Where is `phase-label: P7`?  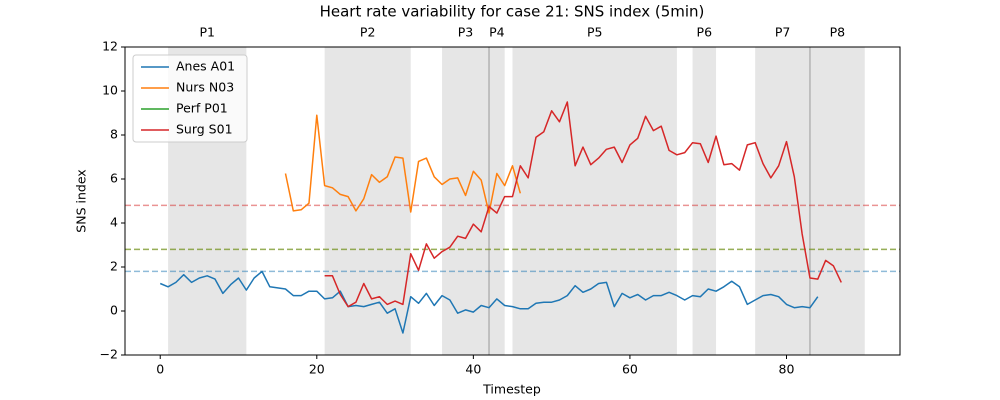 phase-label: P7 is located at coordinates (783, 32).